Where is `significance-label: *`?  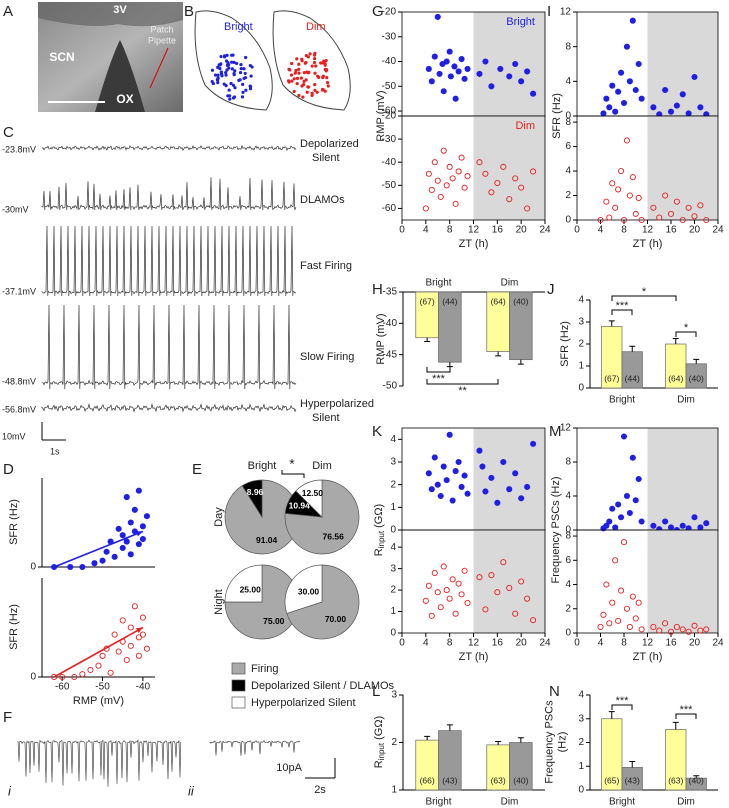
significance-label: * is located at coordinates (644, 292).